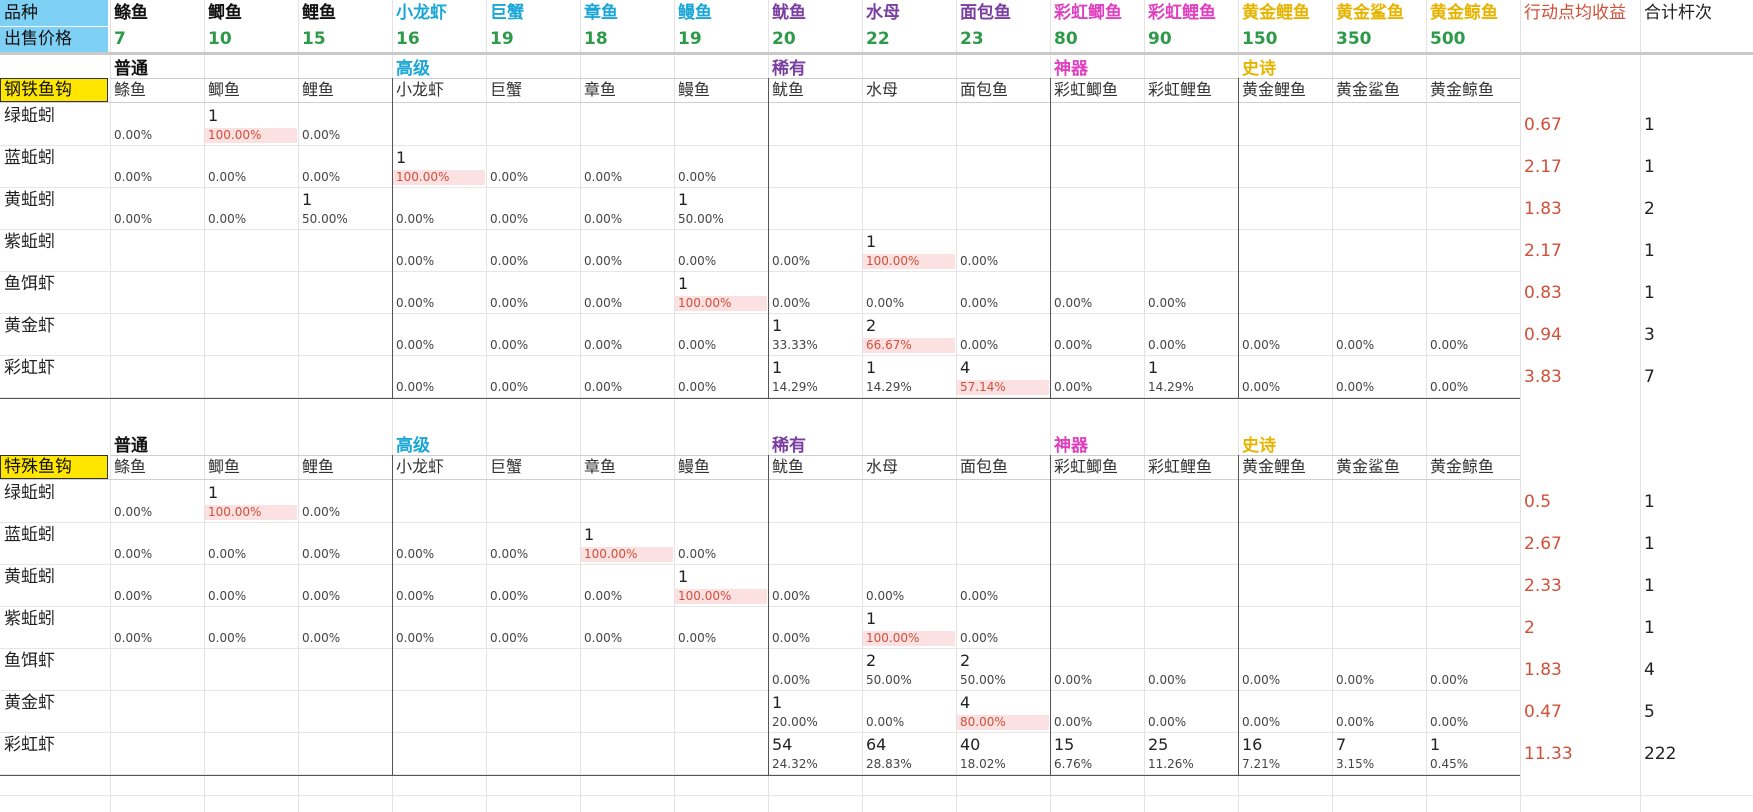 This screenshot has height=812, width=1753. Describe the element at coordinates (985, 13) in the screenshot. I see `fish-name-header: 面包鱼` at that location.